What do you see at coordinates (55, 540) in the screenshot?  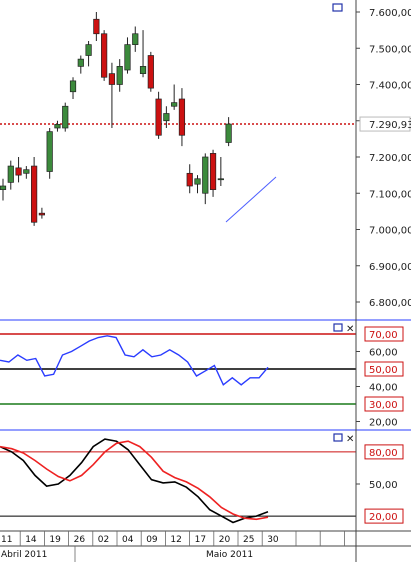 I see `x-tick-label: 19` at bounding box center [55, 540].